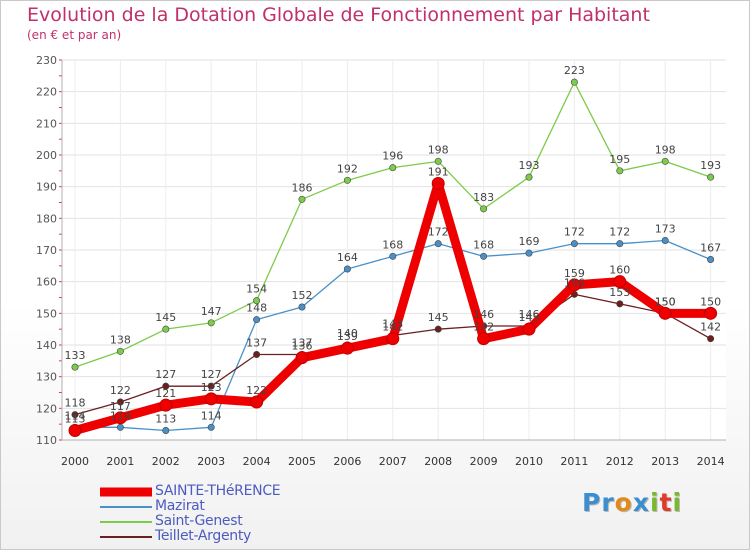 The width and height of the screenshot is (750, 550). What do you see at coordinates (665, 301) in the screenshot?
I see `data-label-3: 150` at bounding box center [665, 301].